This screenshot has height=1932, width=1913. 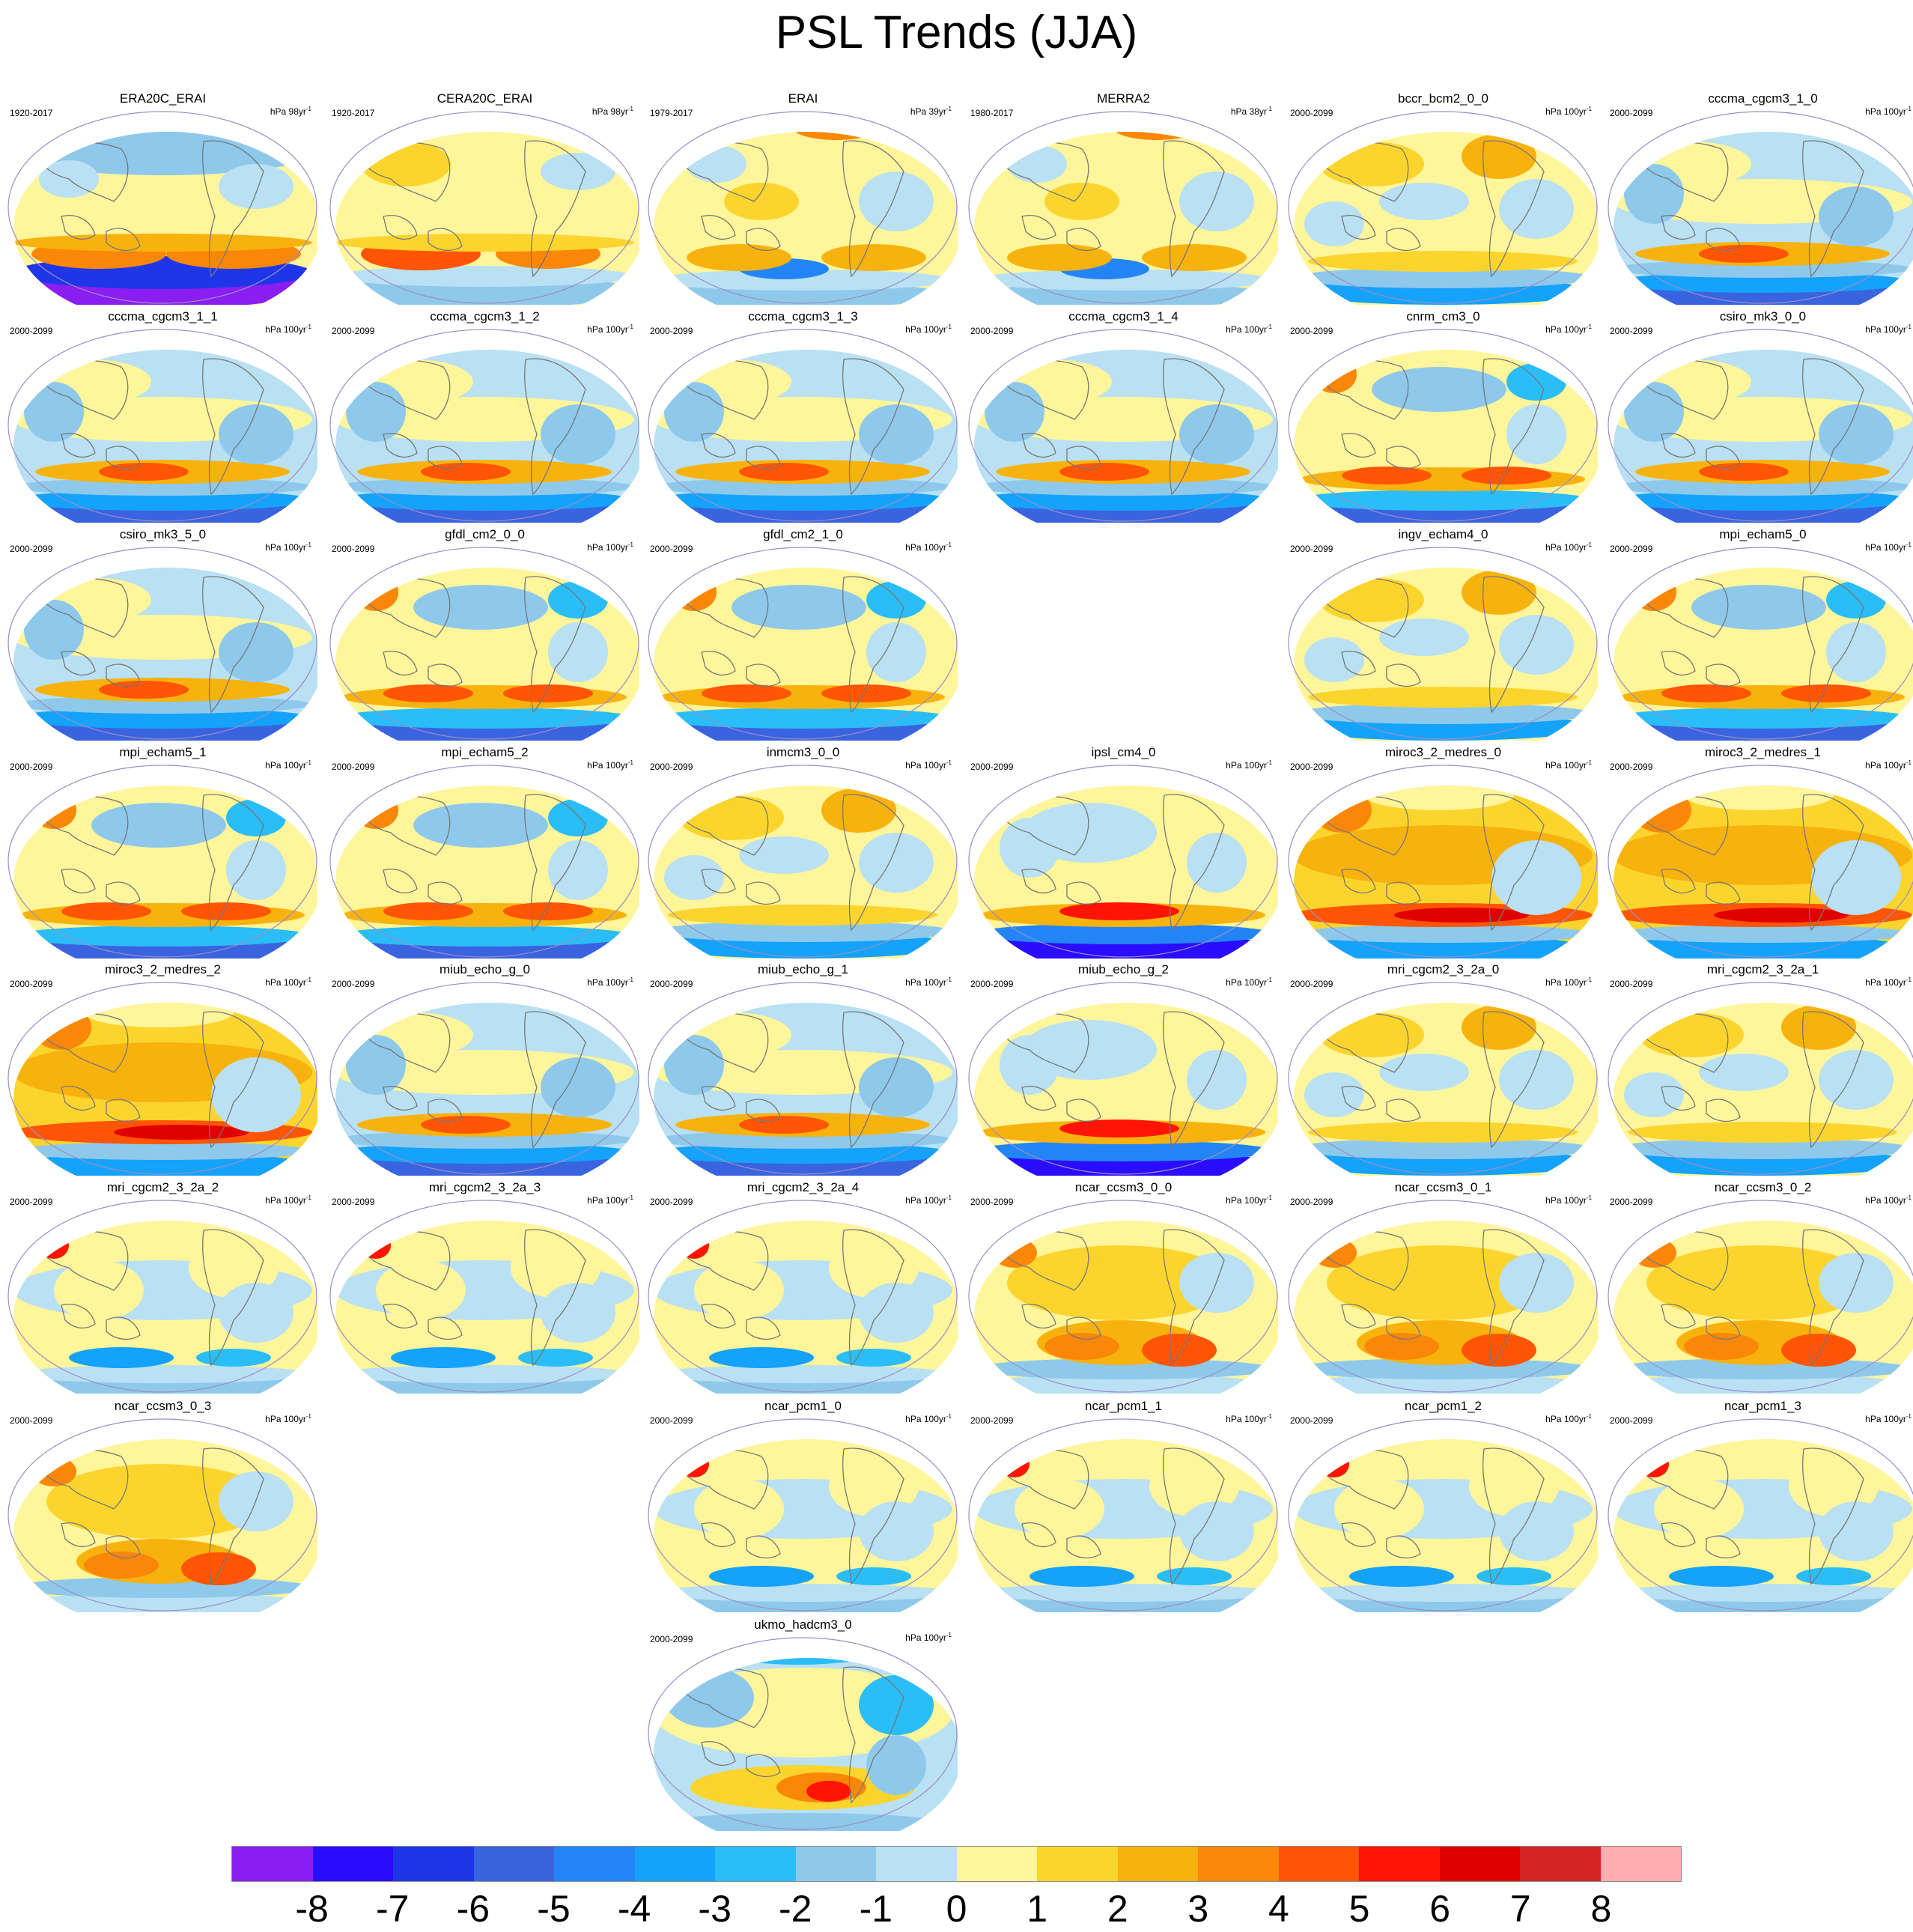 What do you see at coordinates (163, 852) in the screenshot?
I see `map-panel: mpi_echam5_1 2000-2099 hPa 100yr-1` at bounding box center [163, 852].